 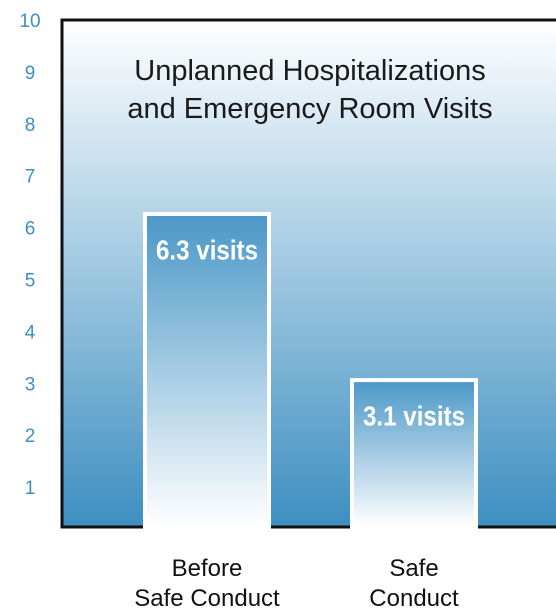 I want to click on y-tick-label: 5, so click(x=30, y=281).